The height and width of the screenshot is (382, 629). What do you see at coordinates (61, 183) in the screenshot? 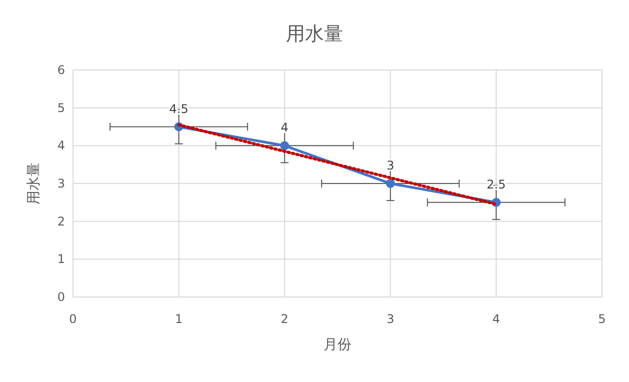
I see `y-tick-label: 3` at bounding box center [61, 183].